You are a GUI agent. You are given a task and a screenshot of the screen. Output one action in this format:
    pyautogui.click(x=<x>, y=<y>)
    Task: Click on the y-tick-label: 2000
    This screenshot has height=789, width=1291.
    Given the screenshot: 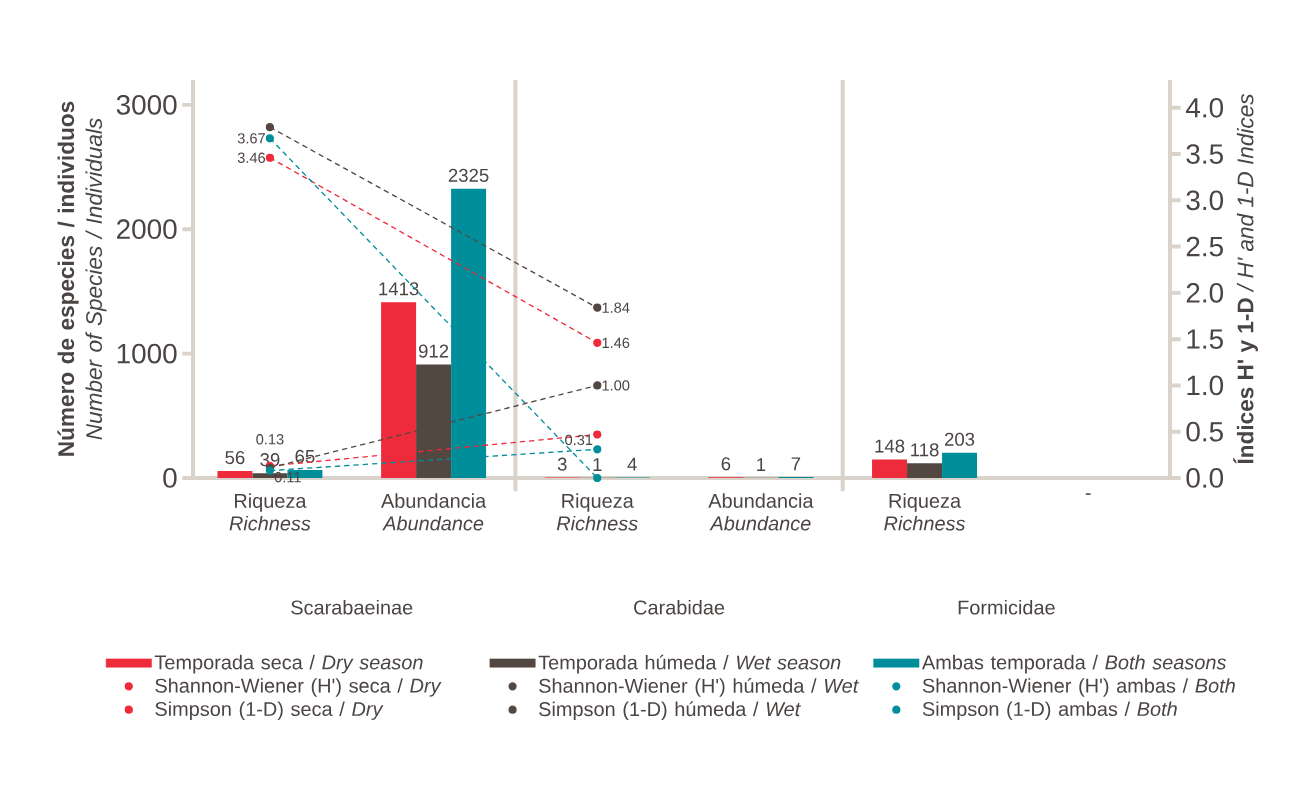 What is the action you would take?
    pyautogui.click(x=147, y=229)
    